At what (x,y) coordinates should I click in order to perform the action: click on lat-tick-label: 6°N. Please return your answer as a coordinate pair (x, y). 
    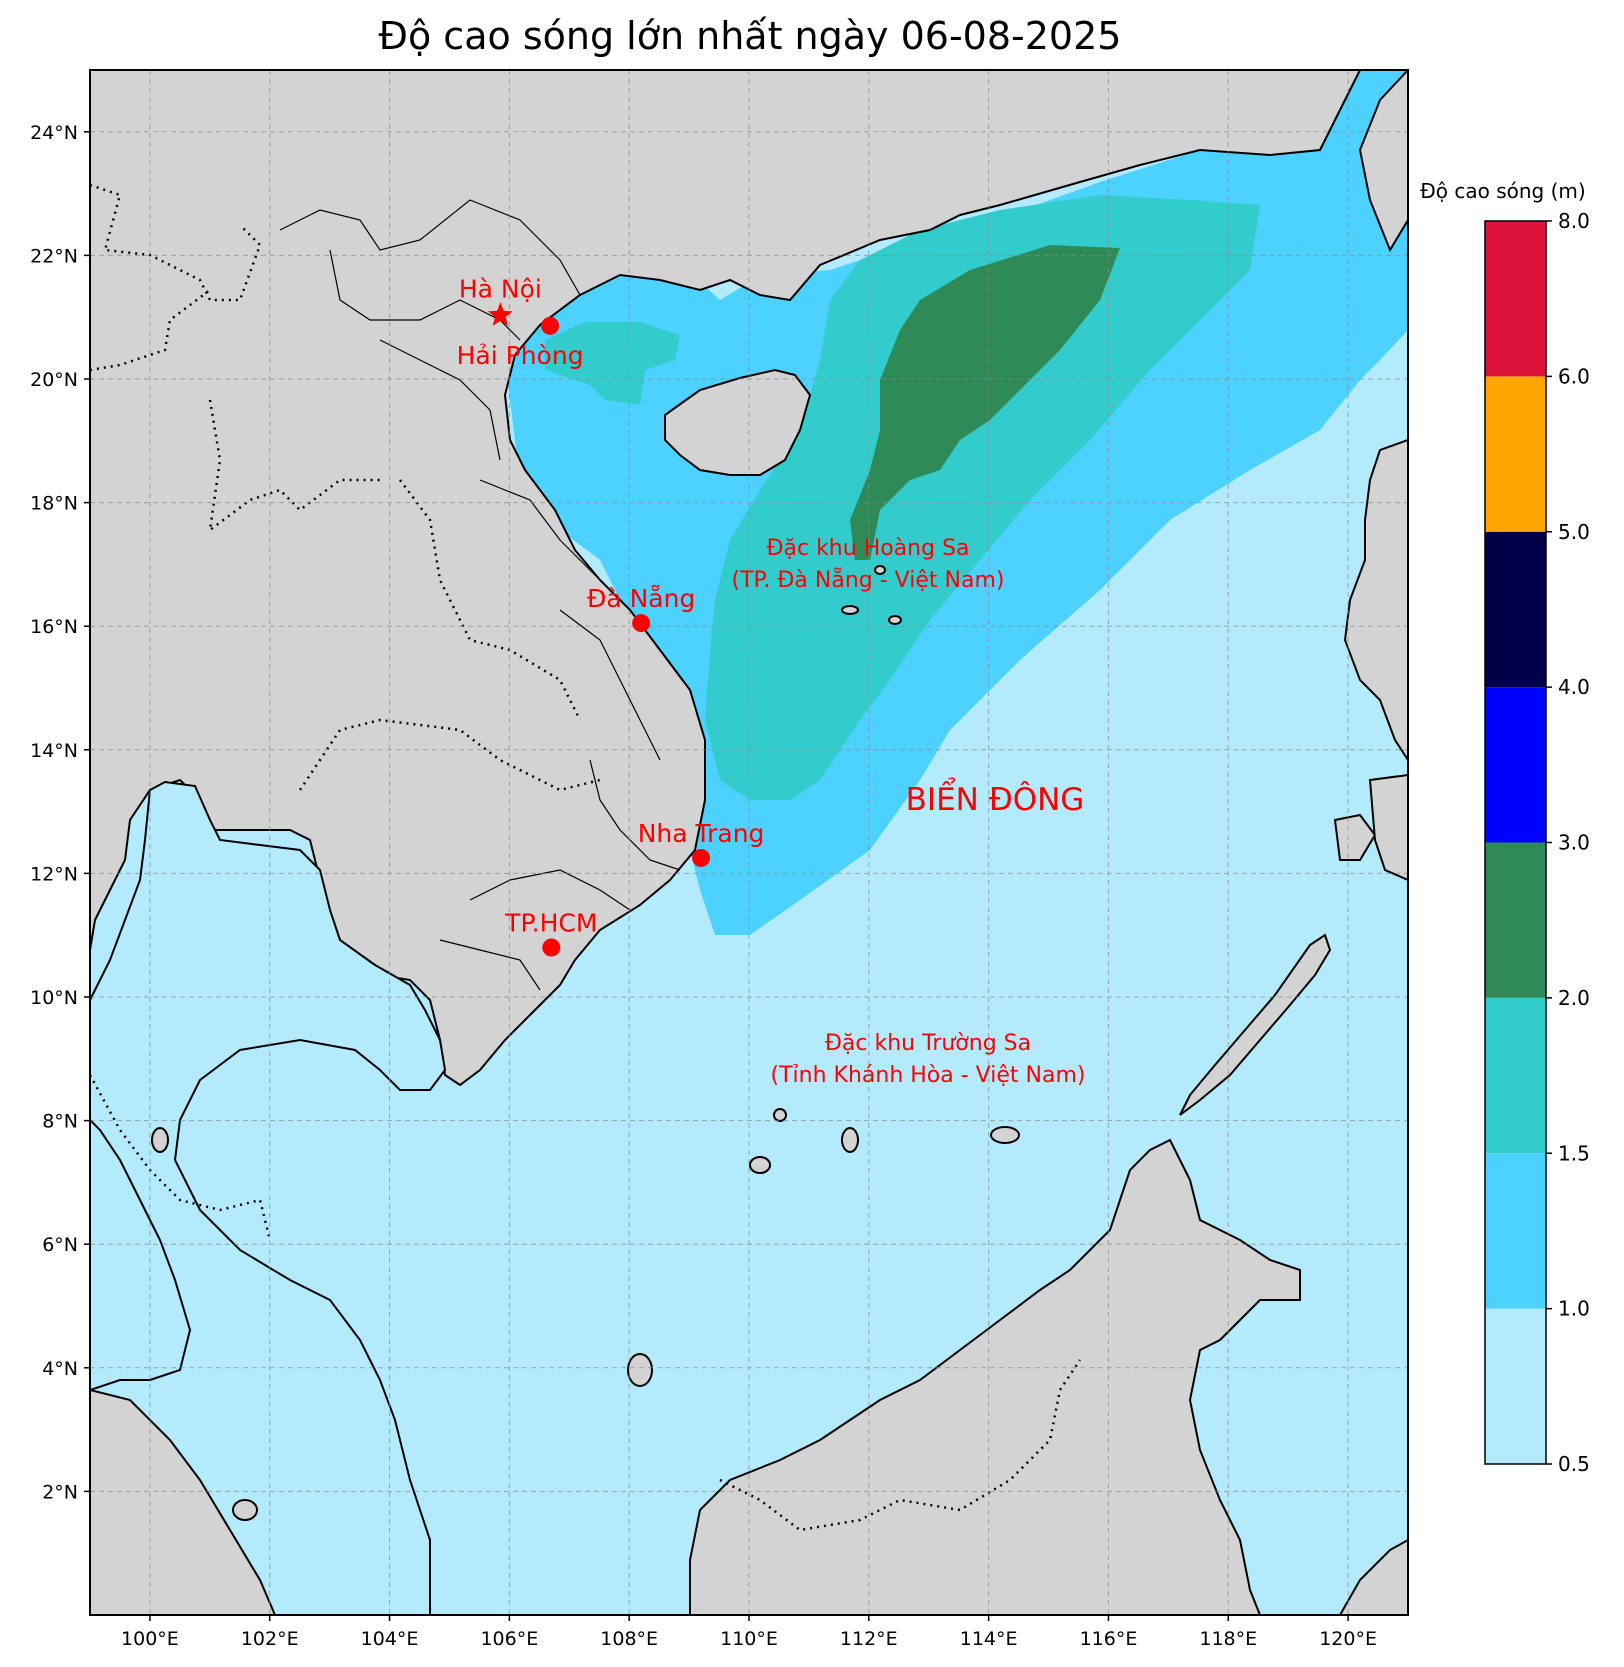
    Looking at the image, I should click on (60, 1245).